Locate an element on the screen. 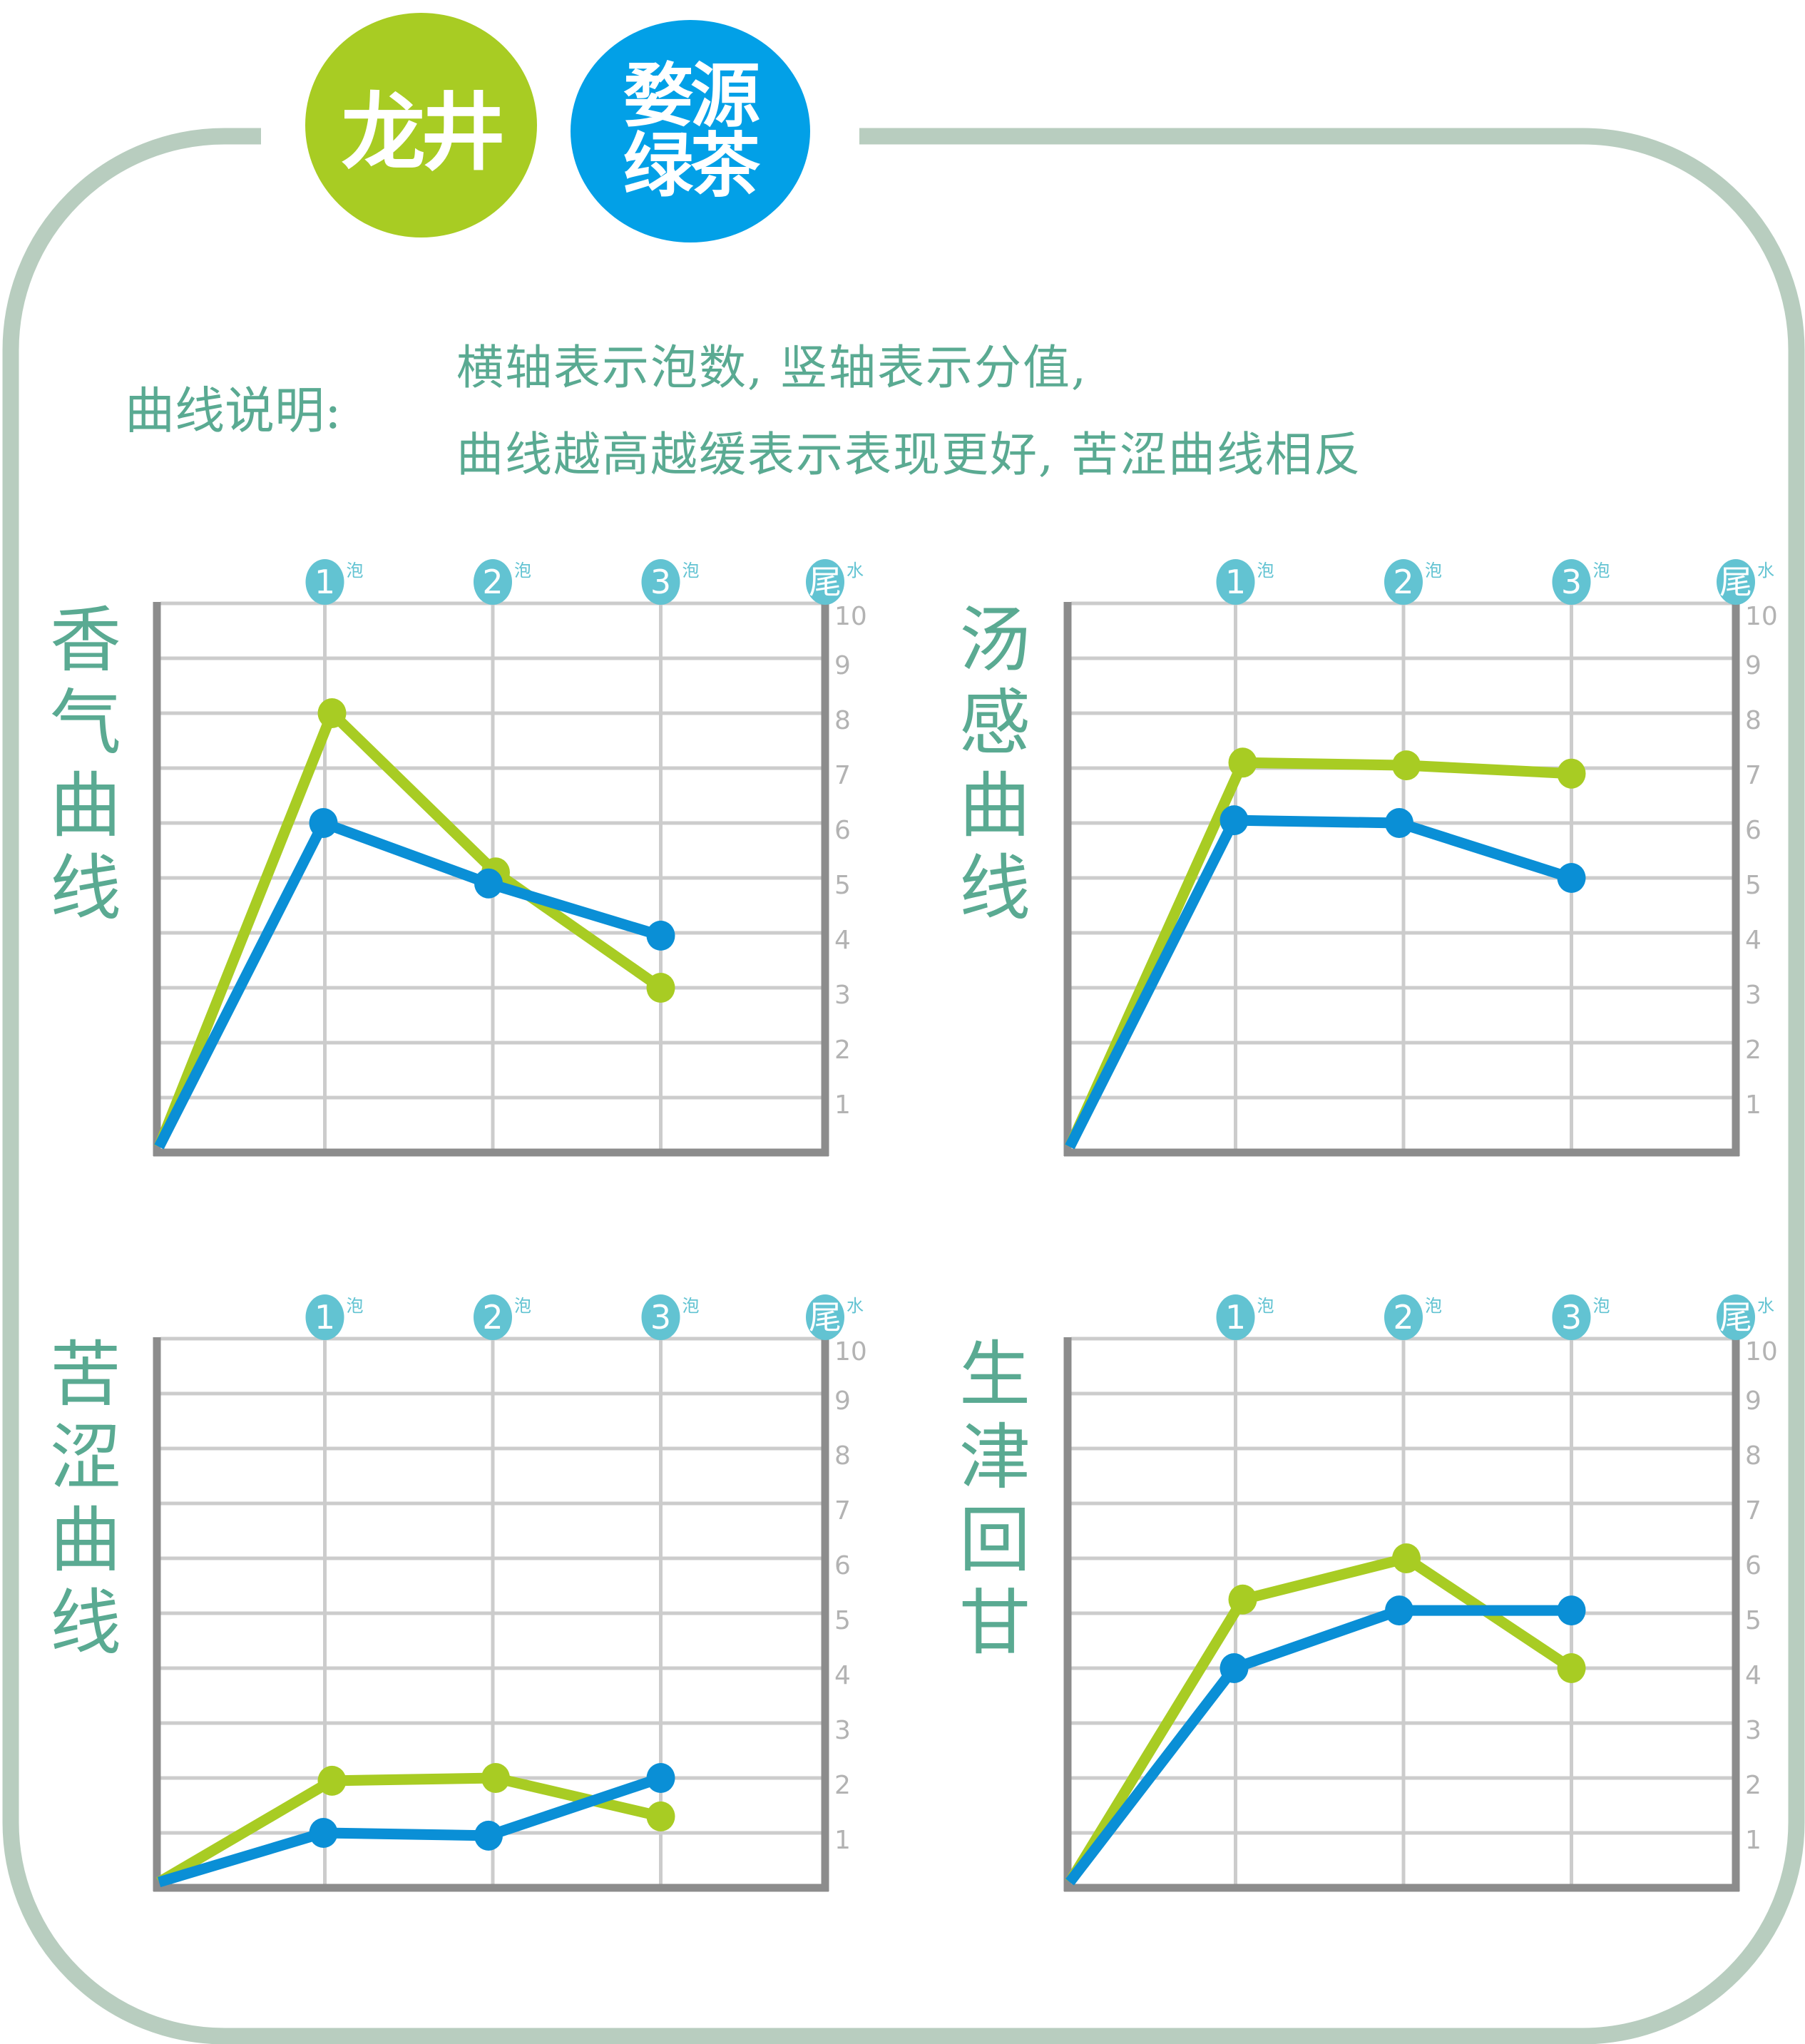 The image size is (1805, 2044). legend-line-2: 曲线越高越缓表示表现更好, 苦涩曲线相反 is located at coordinates (909, 454).